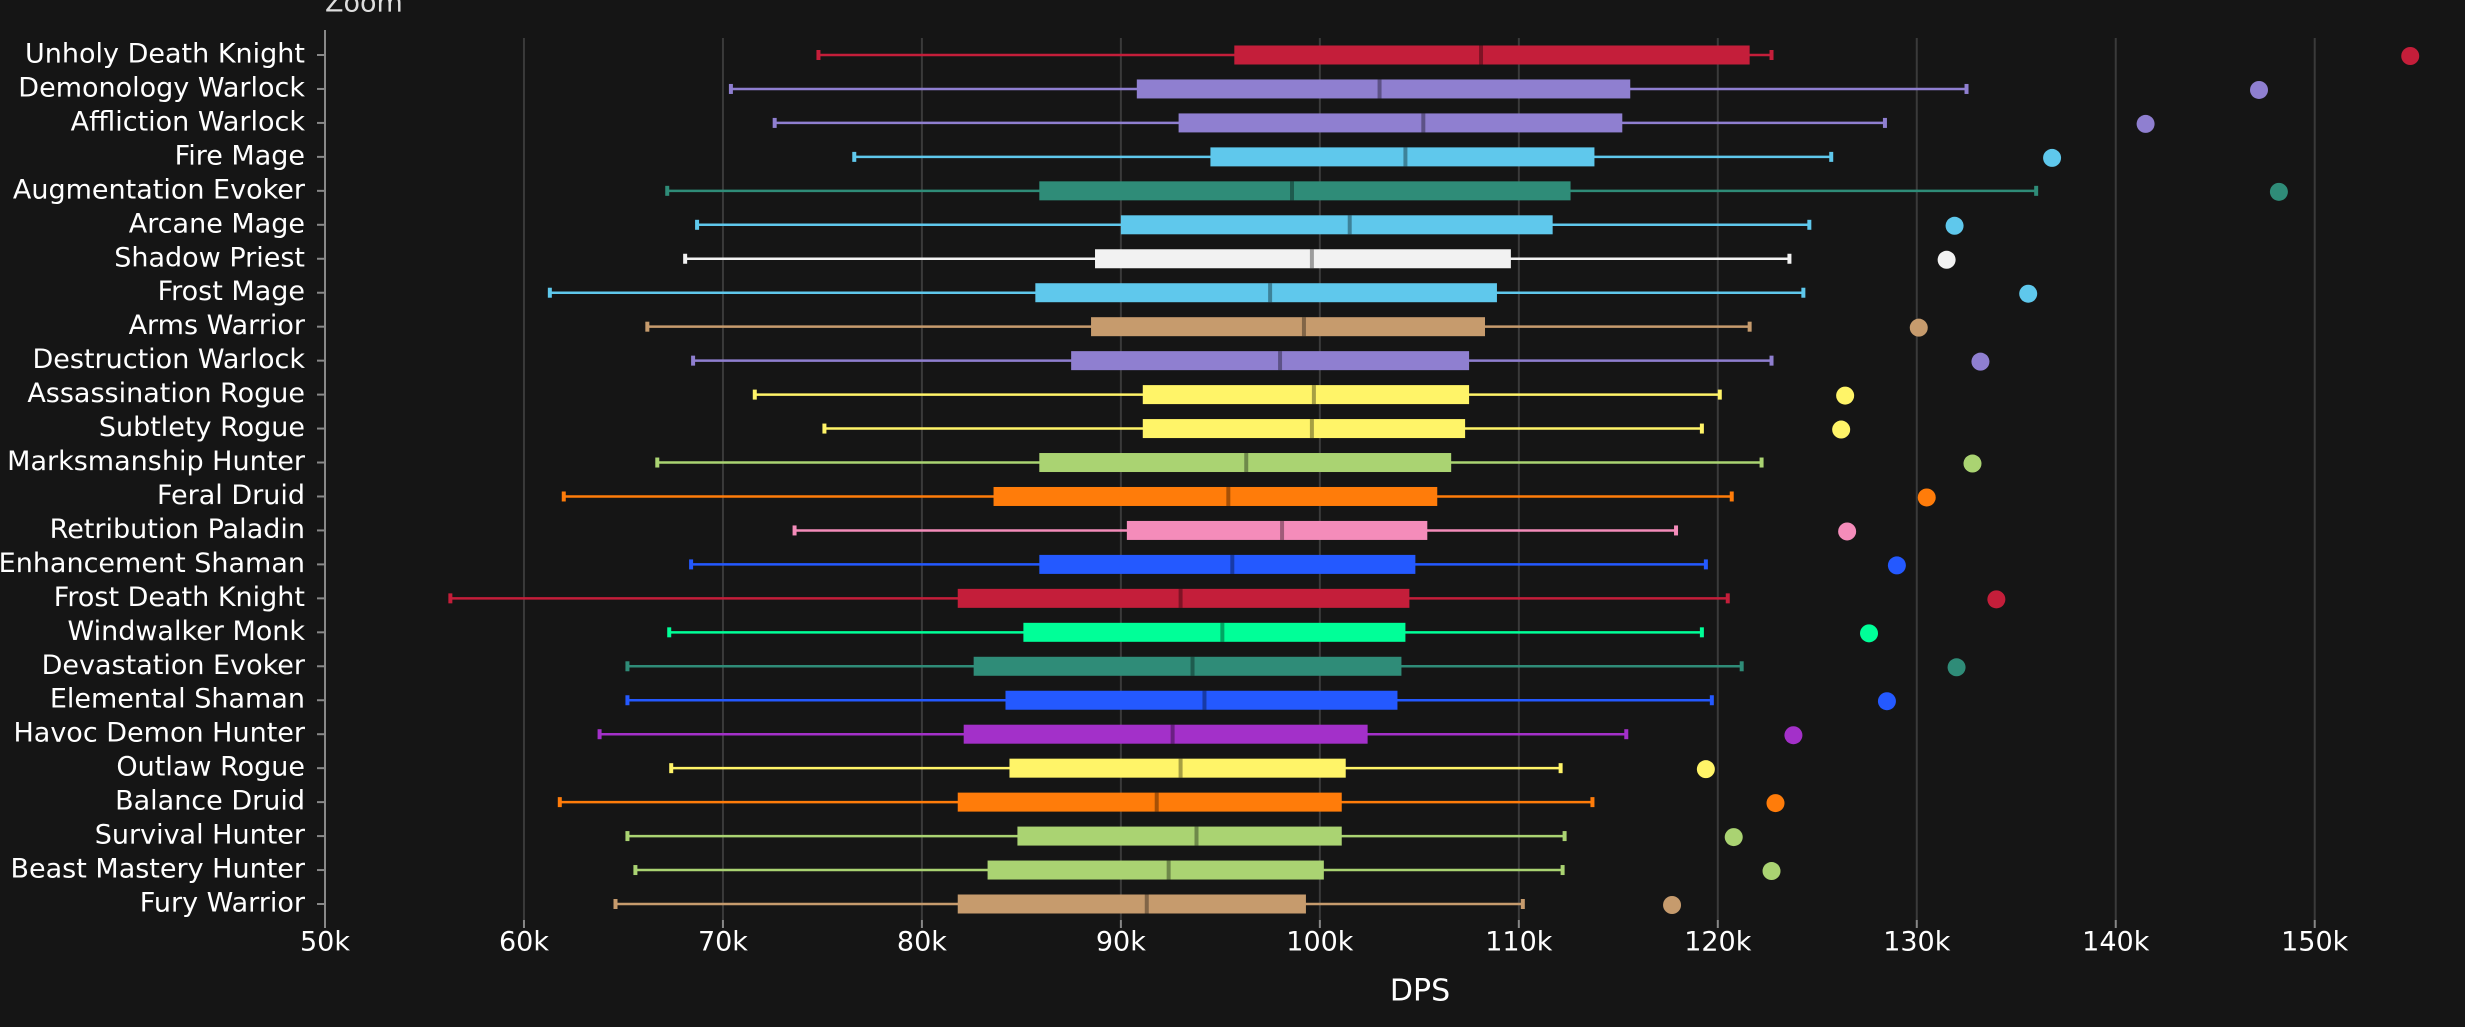 The width and height of the screenshot is (2465, 1027). Describe the element at coordinates (177, 699) in the screenshot. I see `category-label: Elemental Shaman` at that location.